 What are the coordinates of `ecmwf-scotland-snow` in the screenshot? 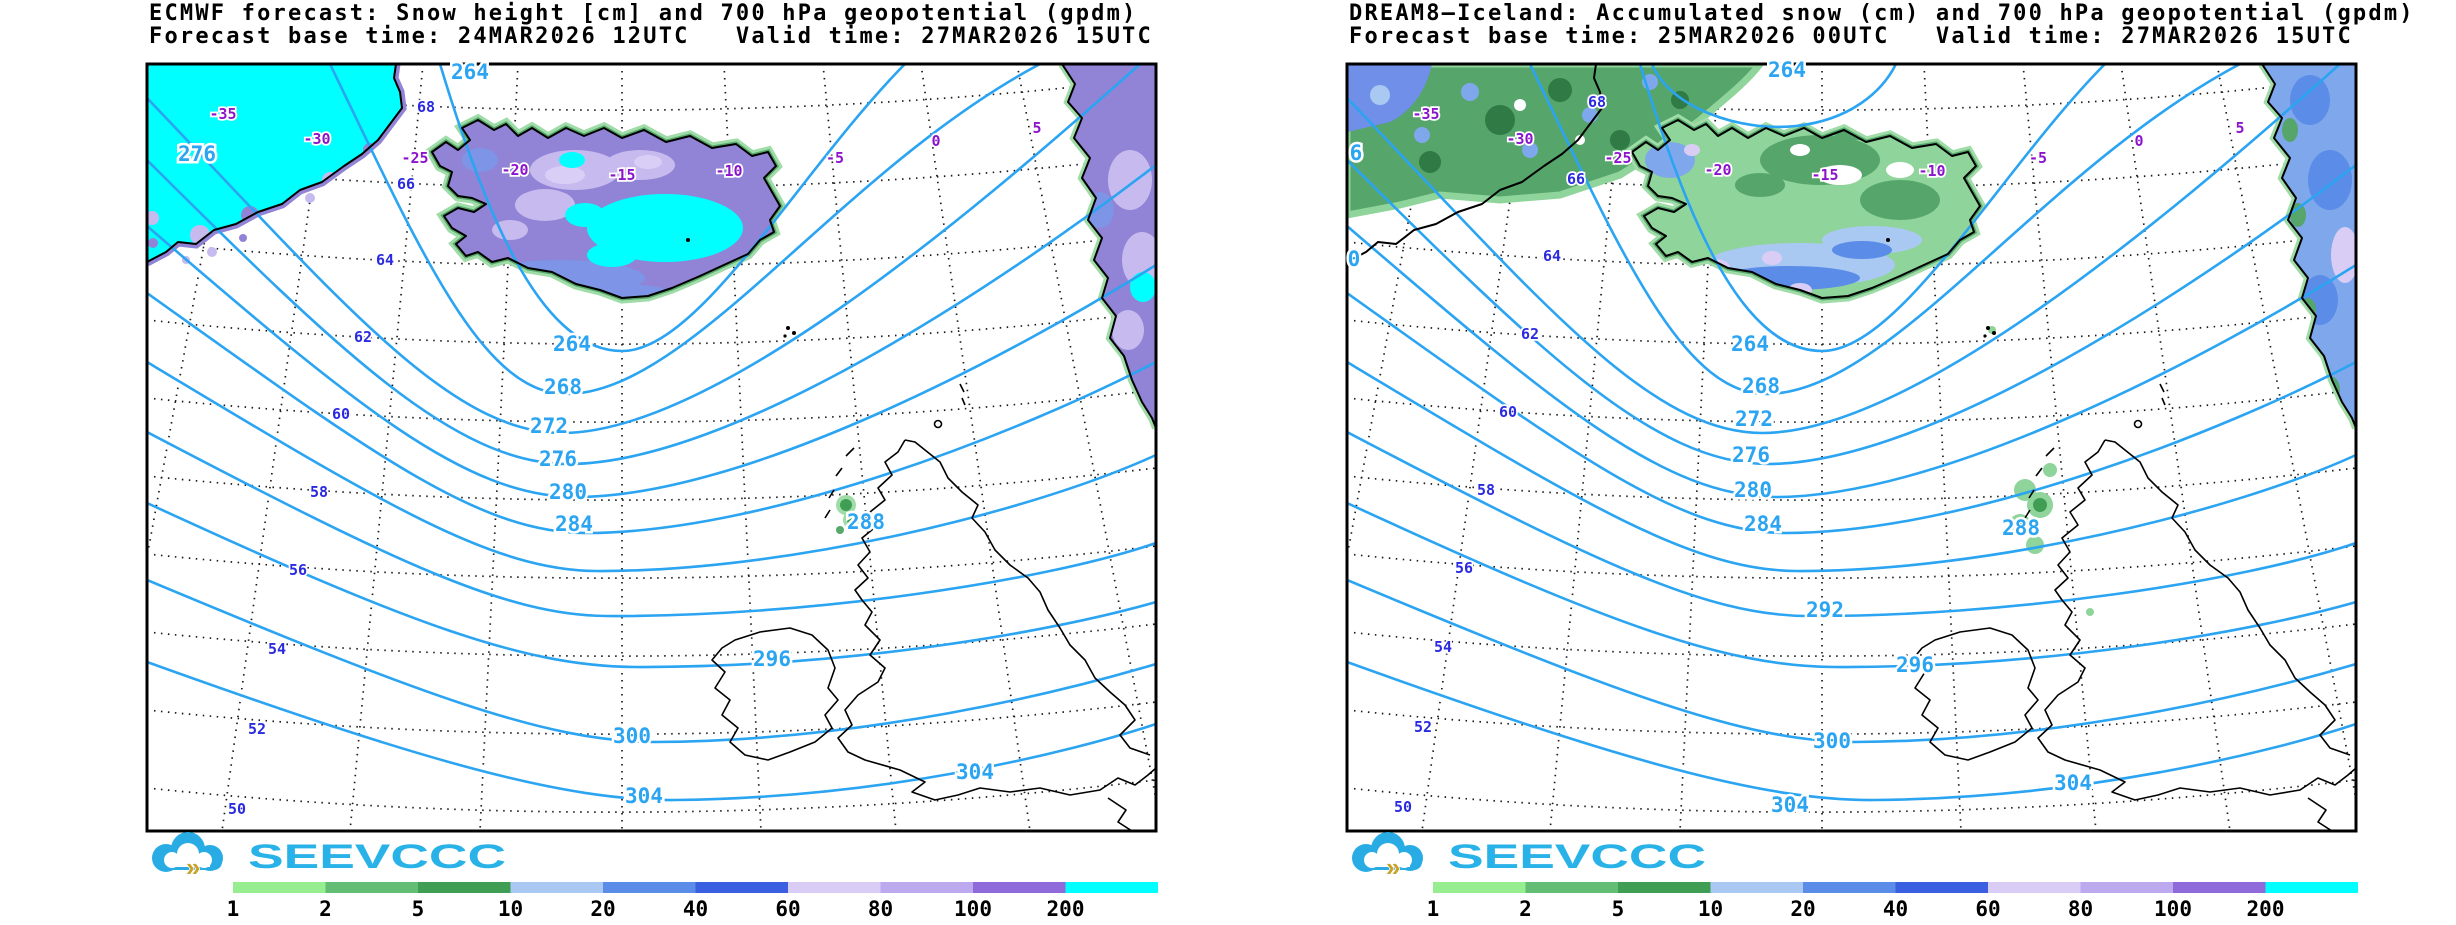 It's located at (848, 514).